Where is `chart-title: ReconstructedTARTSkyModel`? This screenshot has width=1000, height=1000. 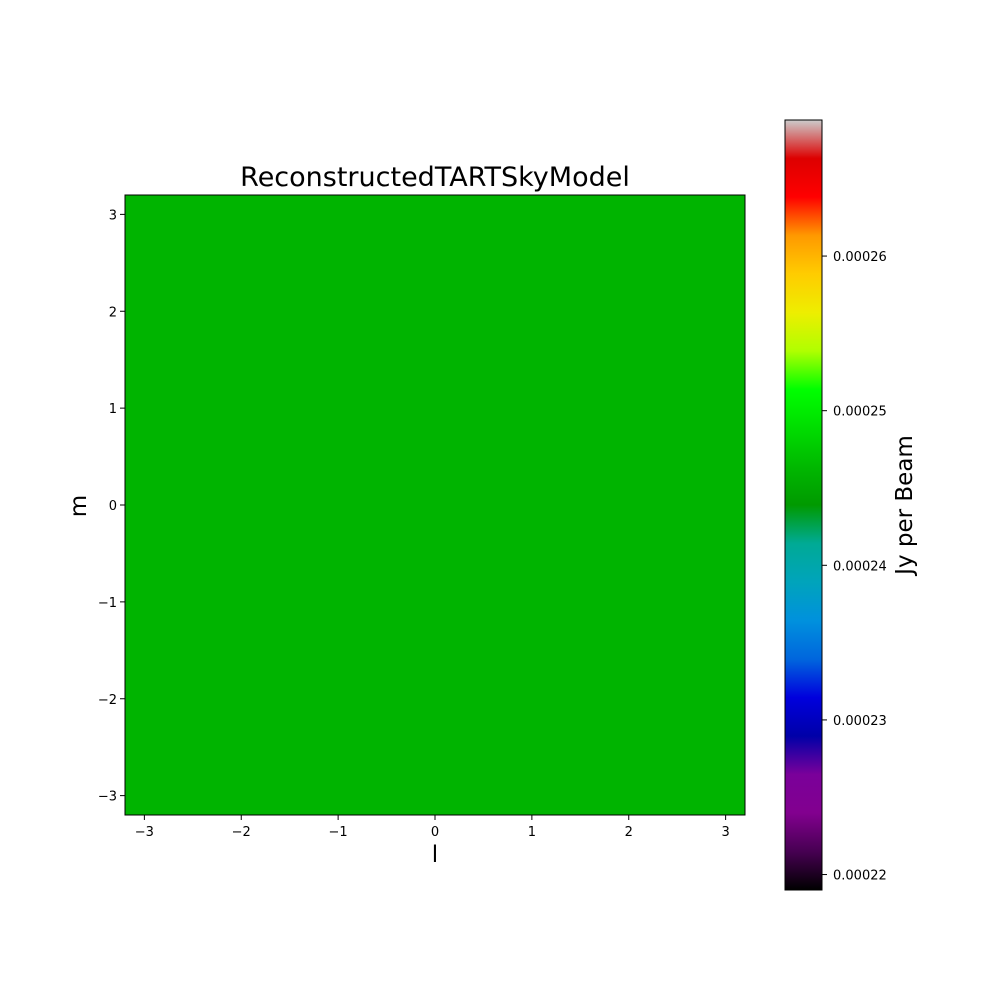 chart-title: ReconstructedTARTSkyModel is located at coordinates (435, 177).